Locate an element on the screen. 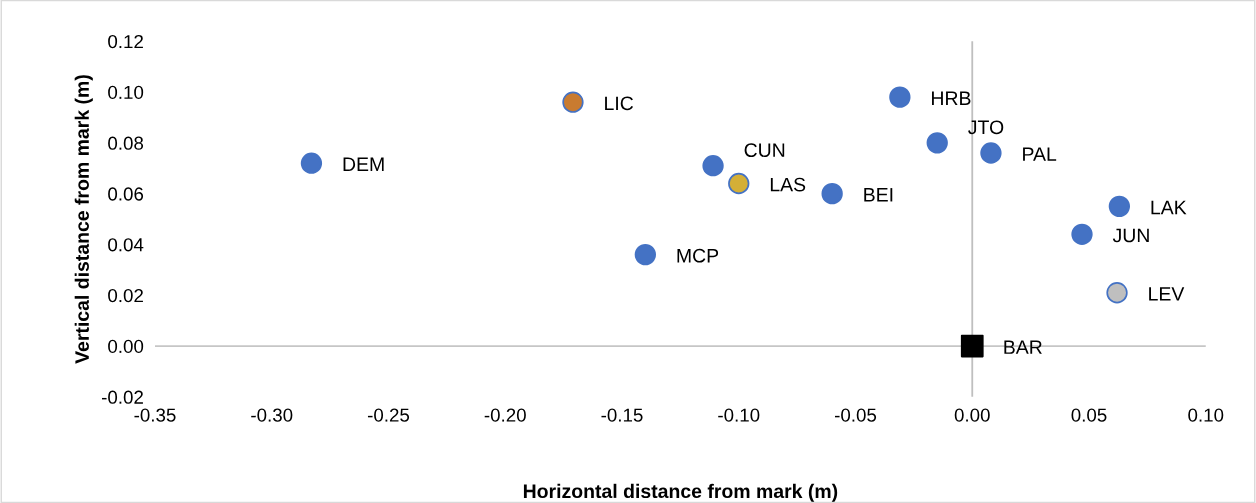  y-tick-label: 0.02 is located at coordinates (125, 295).